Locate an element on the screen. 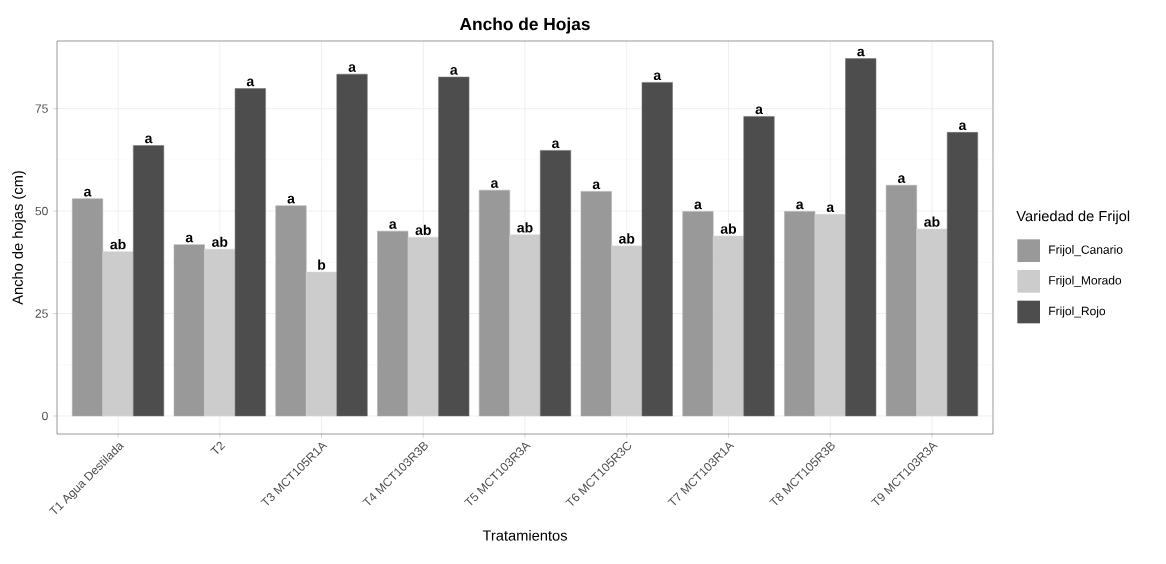  y-tick-label: 50 is located at coordinates (41, 211).